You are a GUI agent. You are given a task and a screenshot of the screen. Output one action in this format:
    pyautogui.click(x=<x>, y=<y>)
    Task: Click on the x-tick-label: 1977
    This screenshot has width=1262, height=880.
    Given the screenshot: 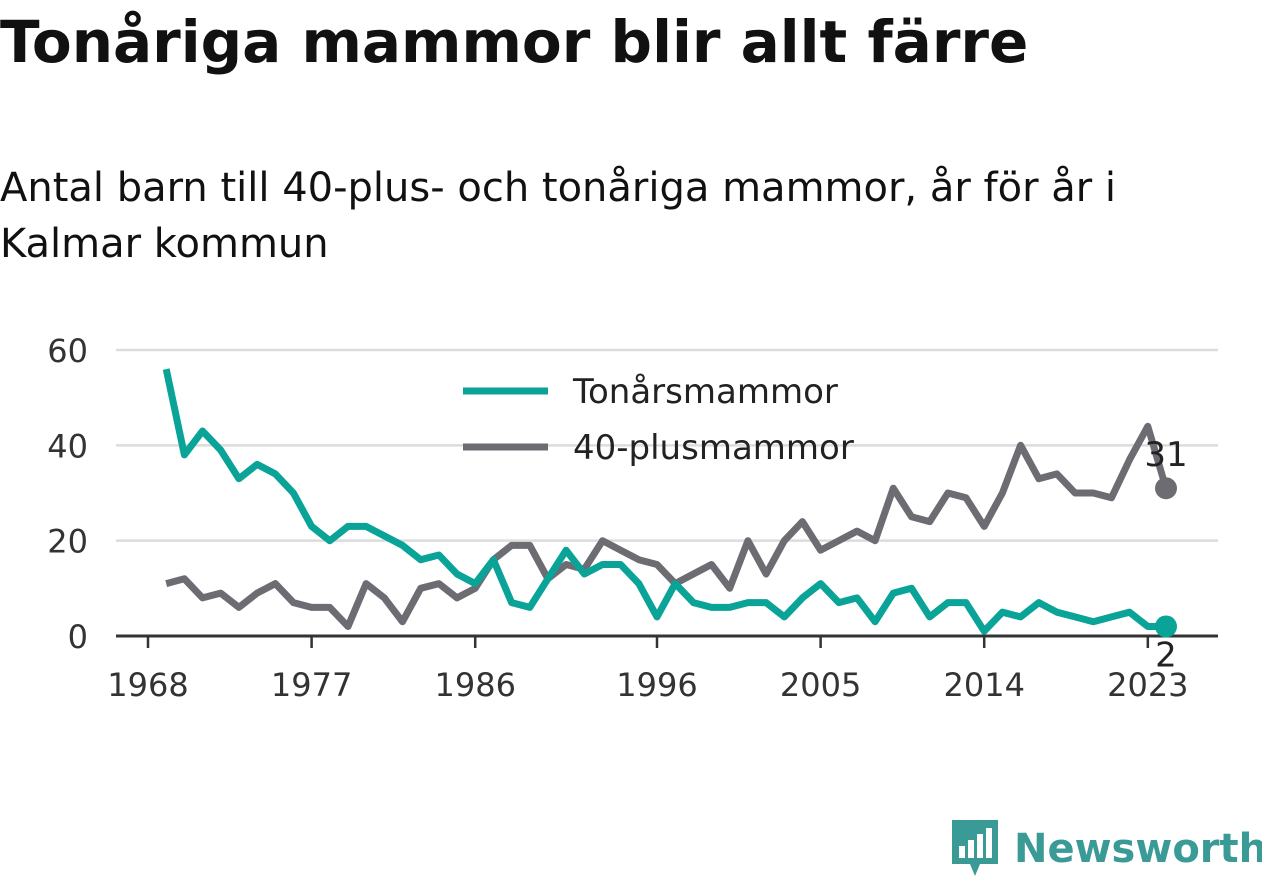 What is the action you would take?
    pyautogui.click(x=311, y=685)
    